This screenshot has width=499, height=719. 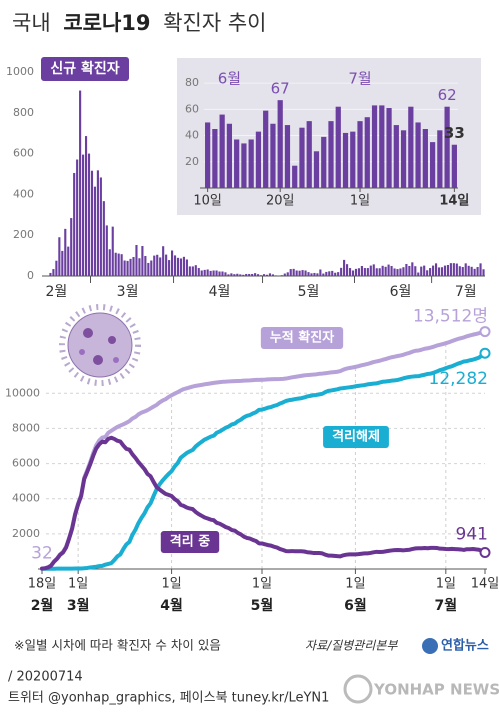 I want to click on page-title: 국내 코로나19 확진자 추이, so click(x=139, y=23).